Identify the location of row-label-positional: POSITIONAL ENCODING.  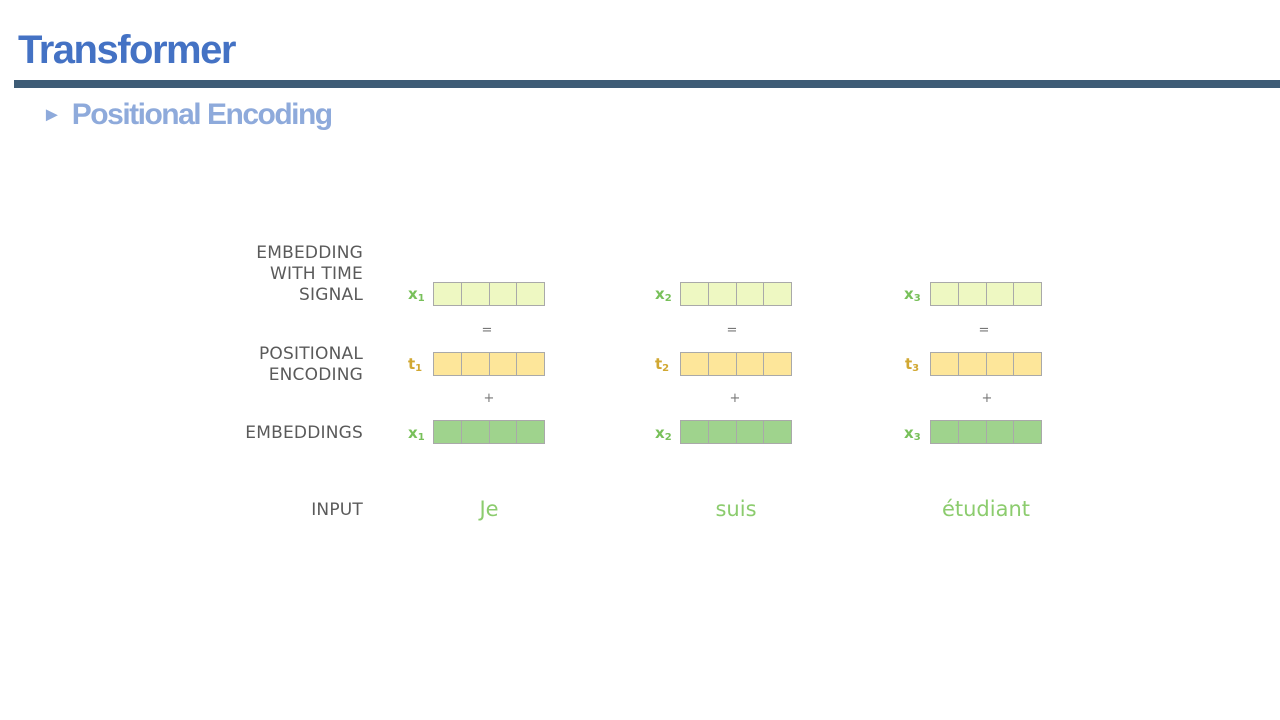
(310, 364).